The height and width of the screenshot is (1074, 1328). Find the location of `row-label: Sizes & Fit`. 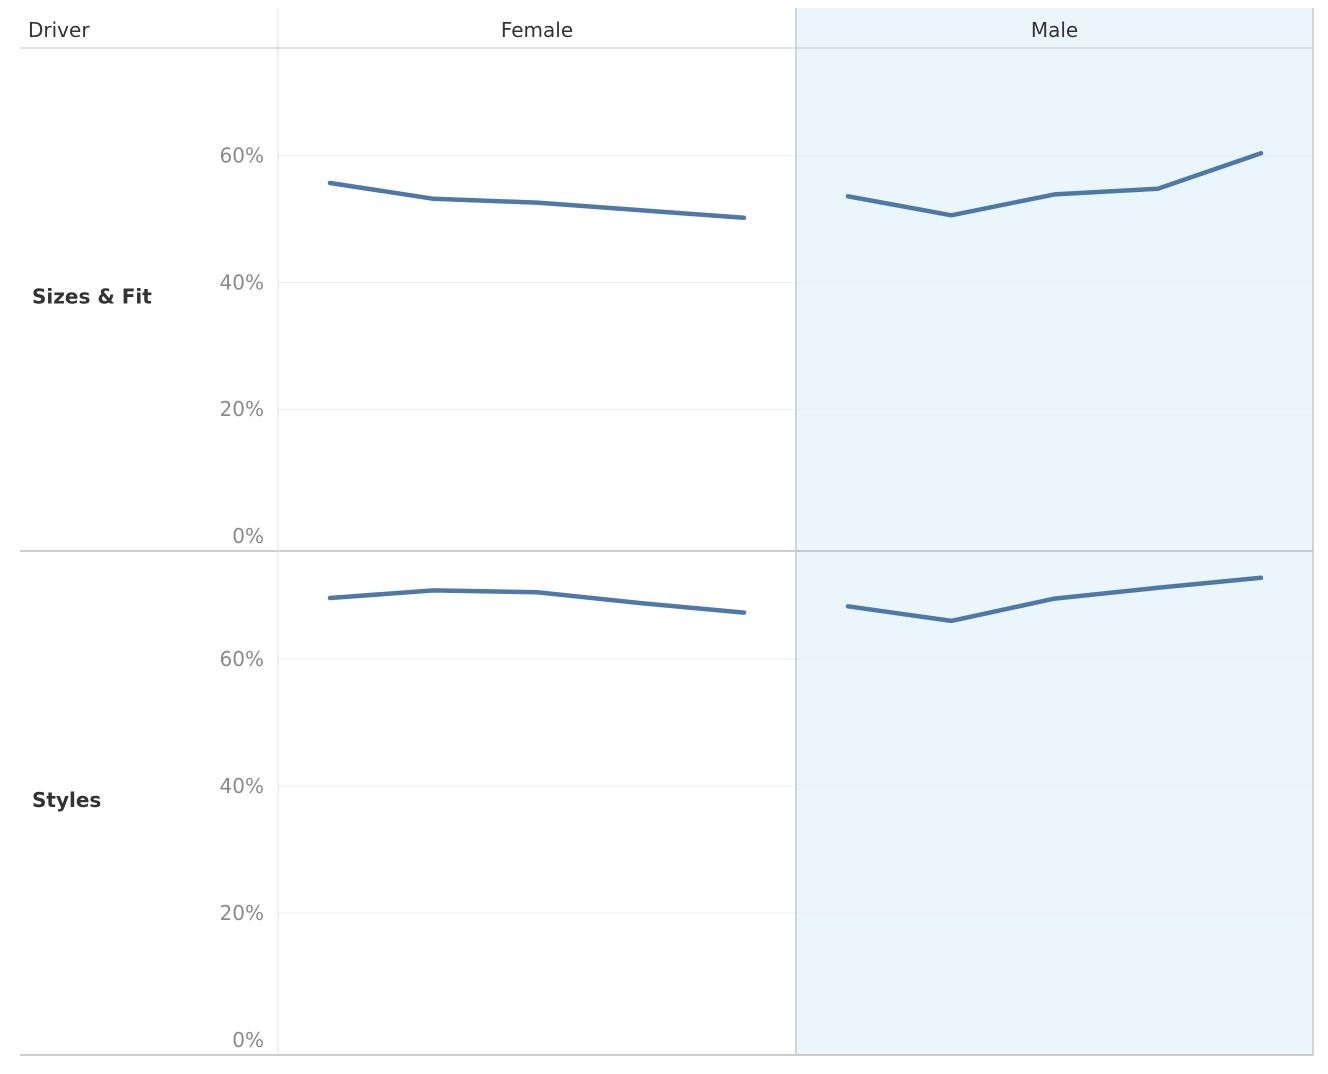

row-label: Sizes & Fit is located at coordinates (92, 297).